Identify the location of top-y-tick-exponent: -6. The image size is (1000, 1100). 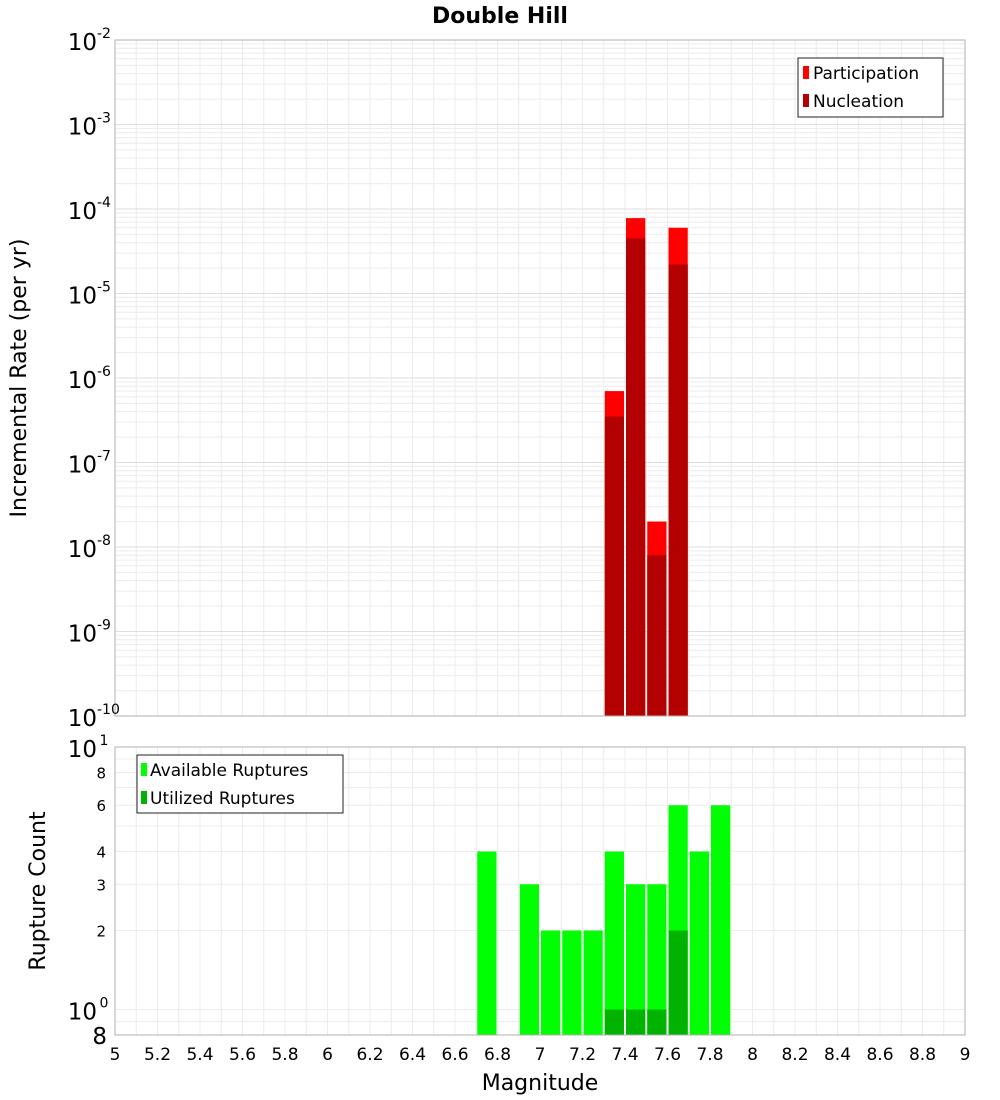
(104, 372).